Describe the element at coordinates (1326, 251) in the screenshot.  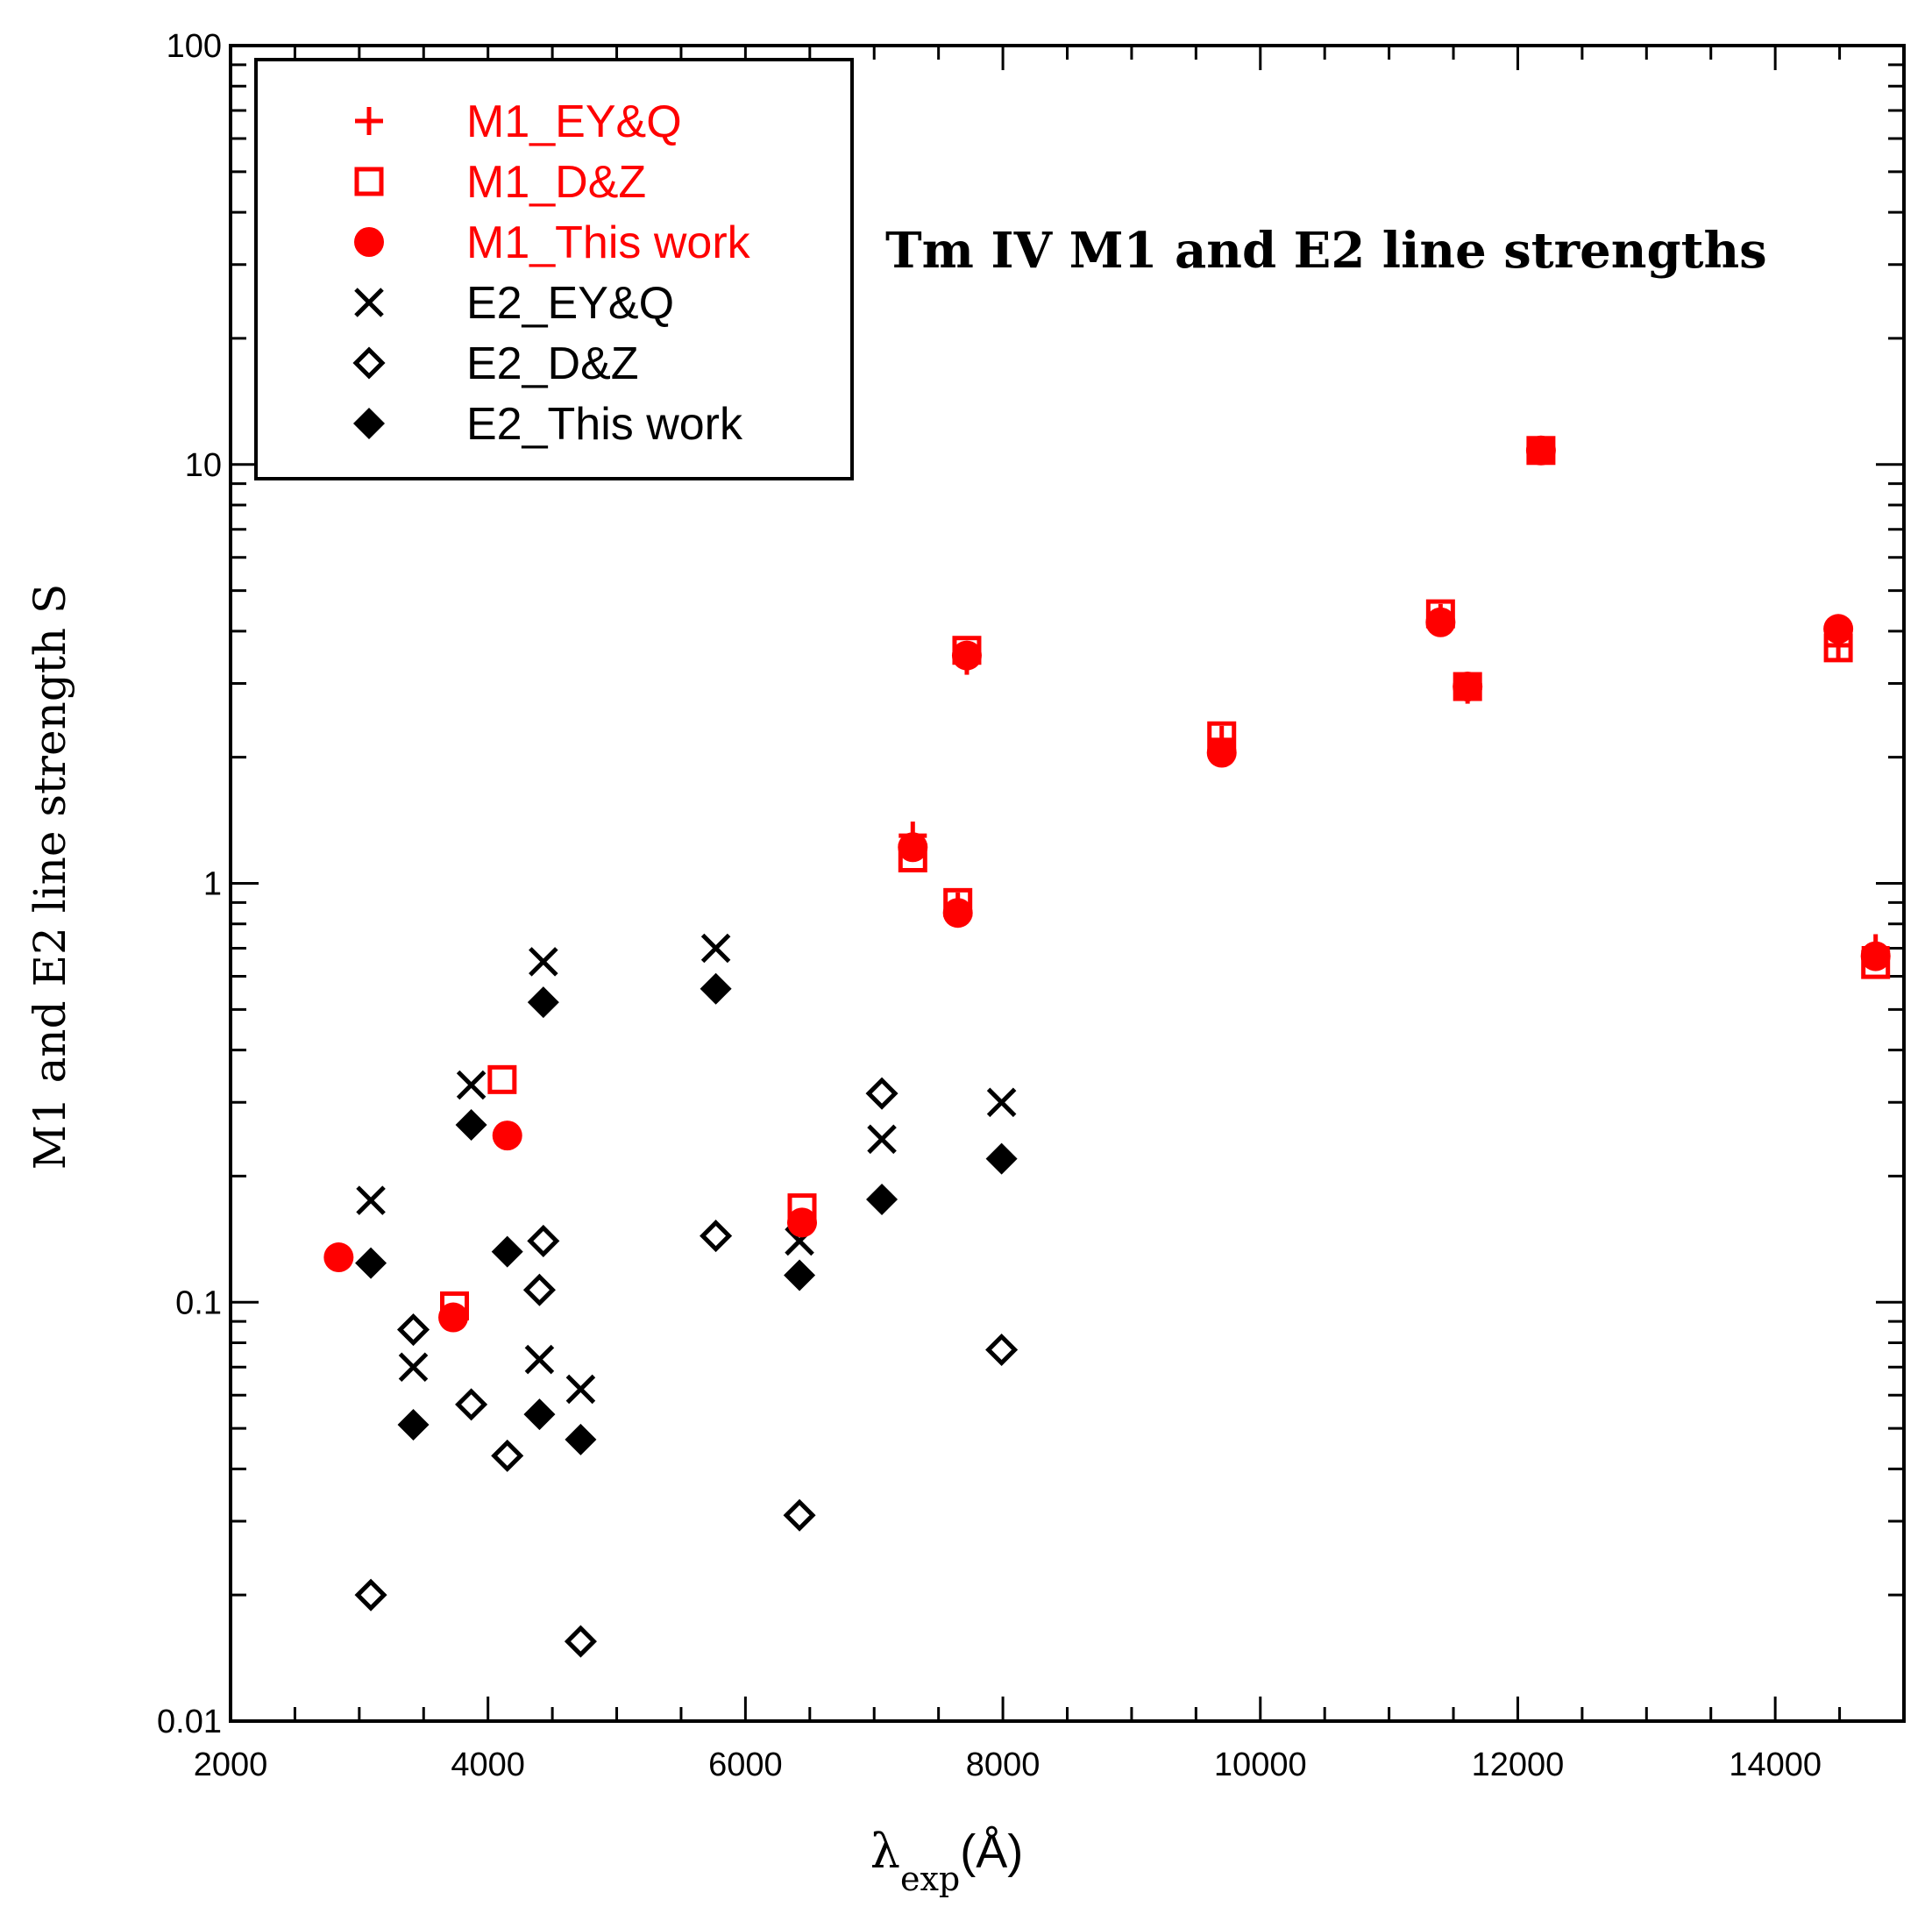
I see `chart-title: Tm IV M1 and E2 line strengths` at that location.